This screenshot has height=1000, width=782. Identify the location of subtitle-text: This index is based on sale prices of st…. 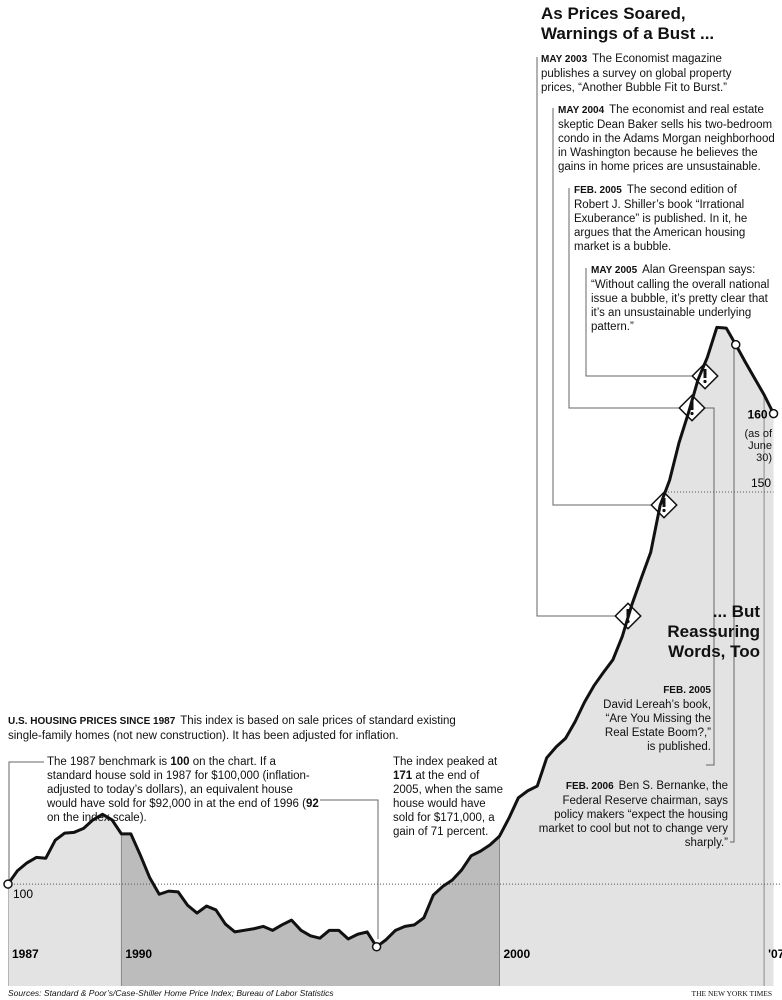
(232, 728).